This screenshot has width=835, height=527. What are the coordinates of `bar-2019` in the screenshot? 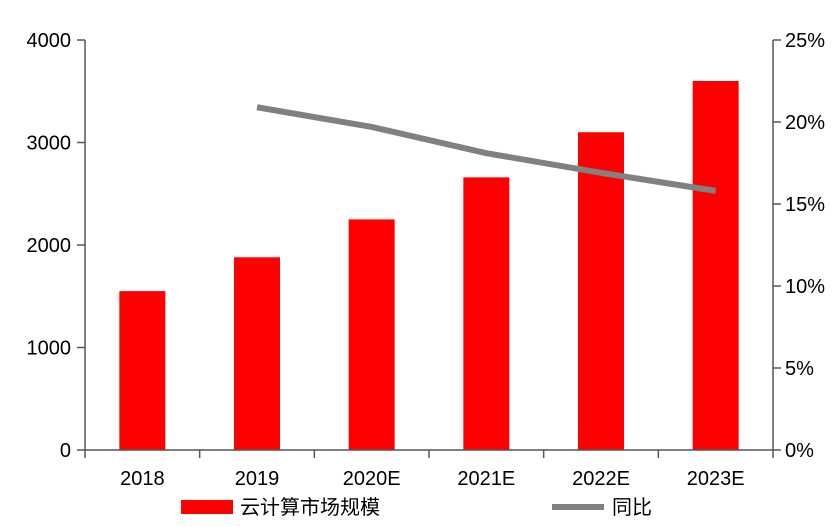 It's located at (257, 353).